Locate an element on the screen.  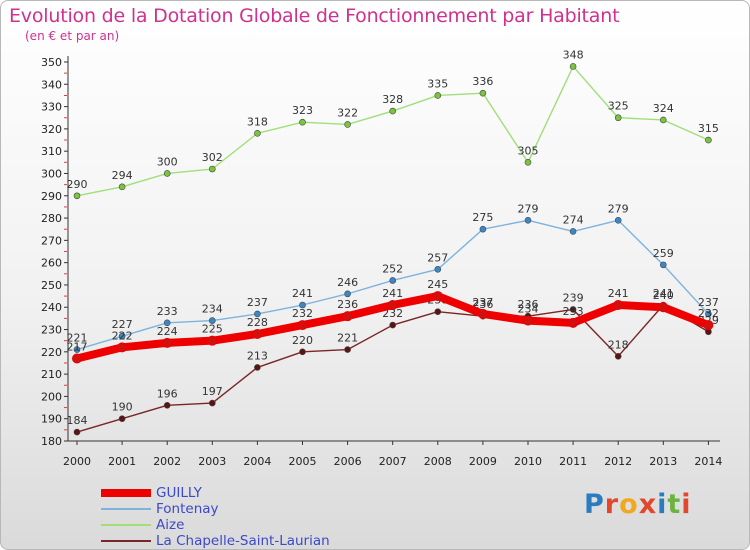
y-tick-label: 270 is located at coordinates (51, 240).